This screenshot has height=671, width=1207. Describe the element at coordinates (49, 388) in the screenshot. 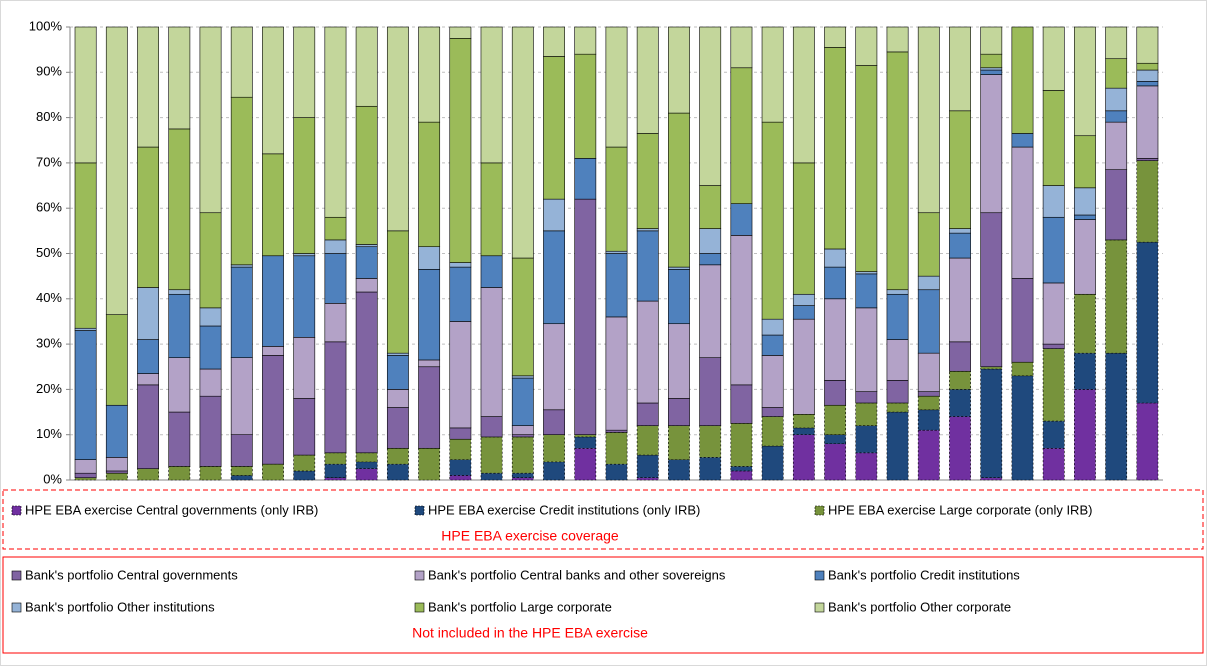

I see `y-tick-label: 20%` at that location.